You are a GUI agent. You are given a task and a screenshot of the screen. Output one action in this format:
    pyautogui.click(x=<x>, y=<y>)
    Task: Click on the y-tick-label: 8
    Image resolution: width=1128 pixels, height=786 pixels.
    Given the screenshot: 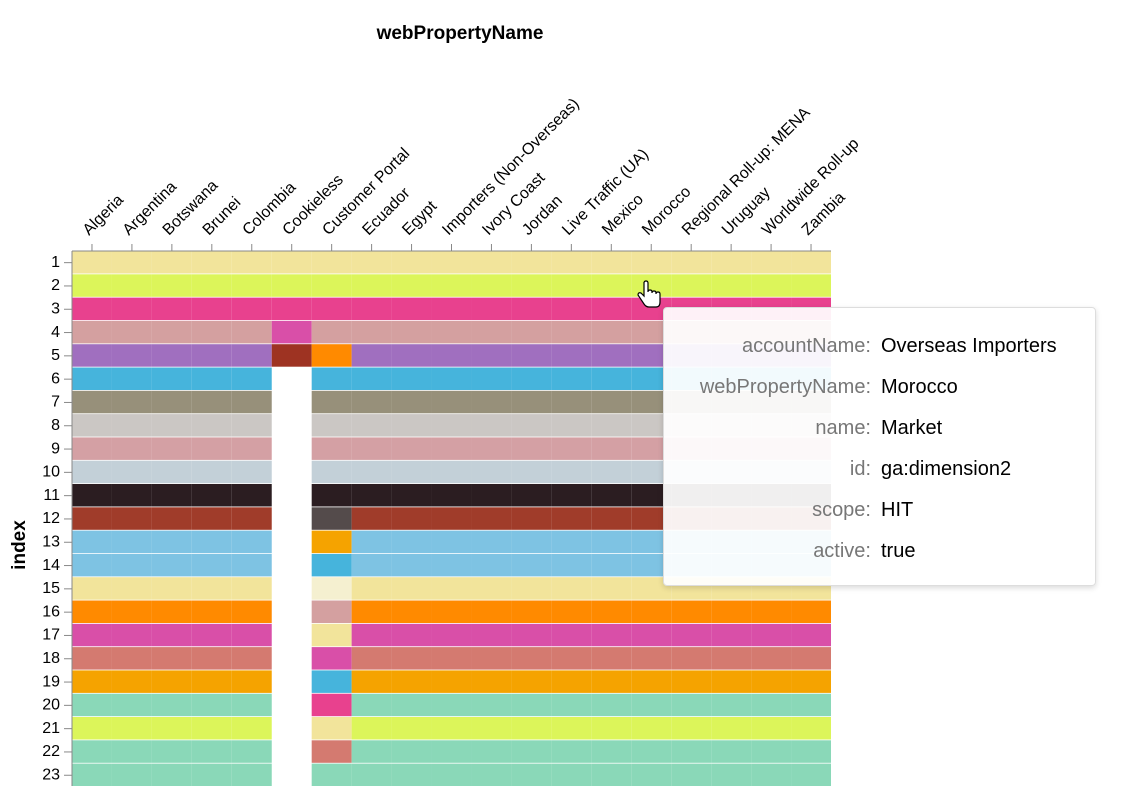 What is the action you would take?
    pyautogui.click(x=55, y=425)
    